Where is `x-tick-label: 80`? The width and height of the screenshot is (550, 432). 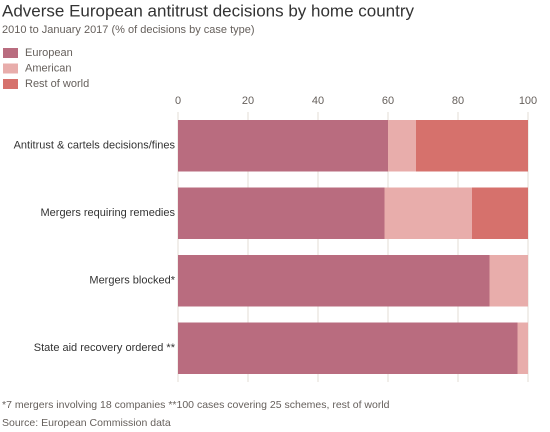 x-tick-label: 80 is located at coordinates (458, 101).